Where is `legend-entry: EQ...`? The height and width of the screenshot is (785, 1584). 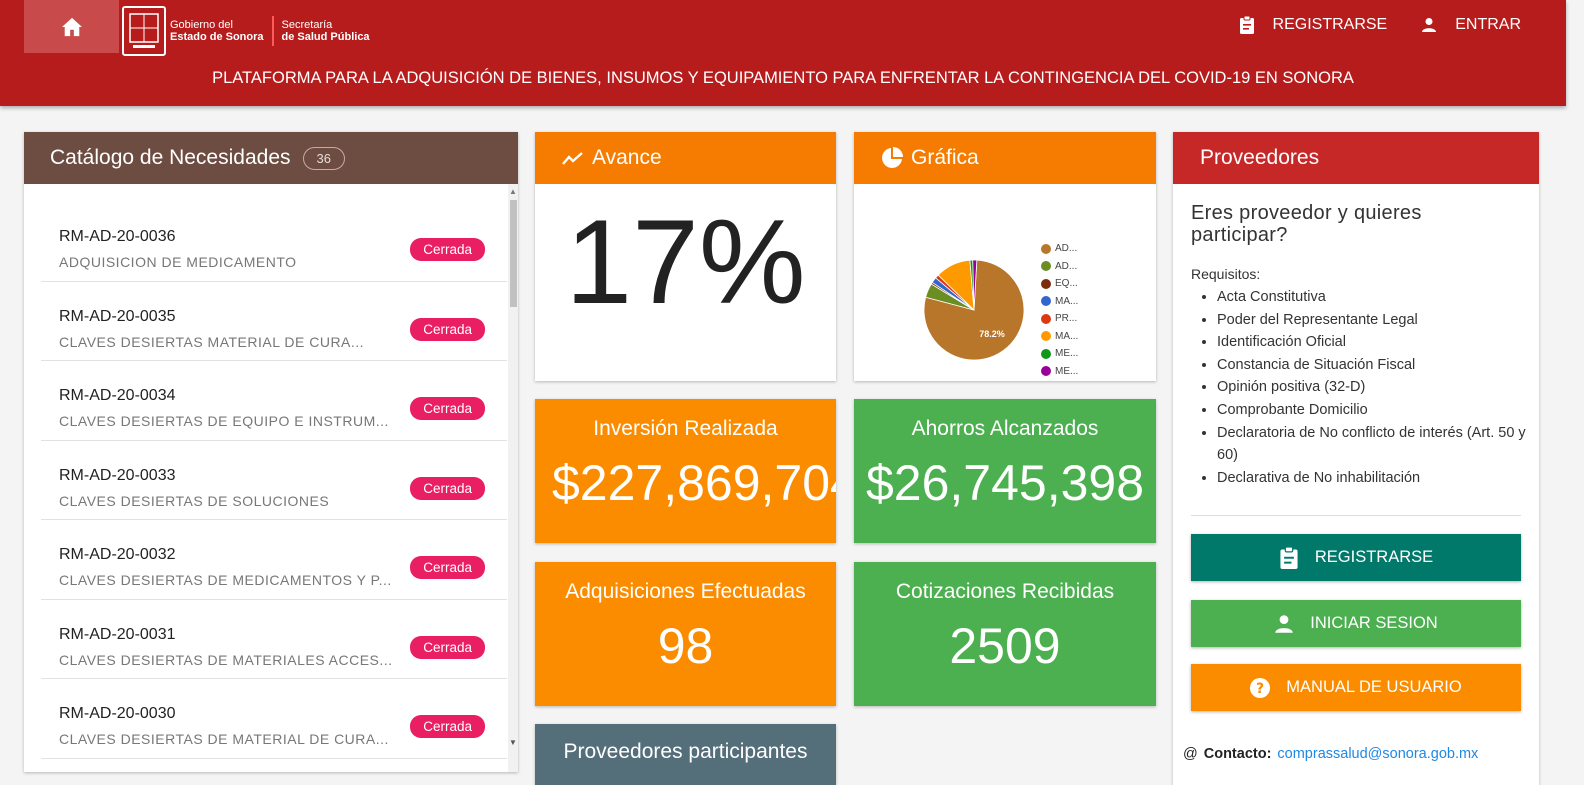
legend-entry: EQ... is located at coordinates (1059, 284).